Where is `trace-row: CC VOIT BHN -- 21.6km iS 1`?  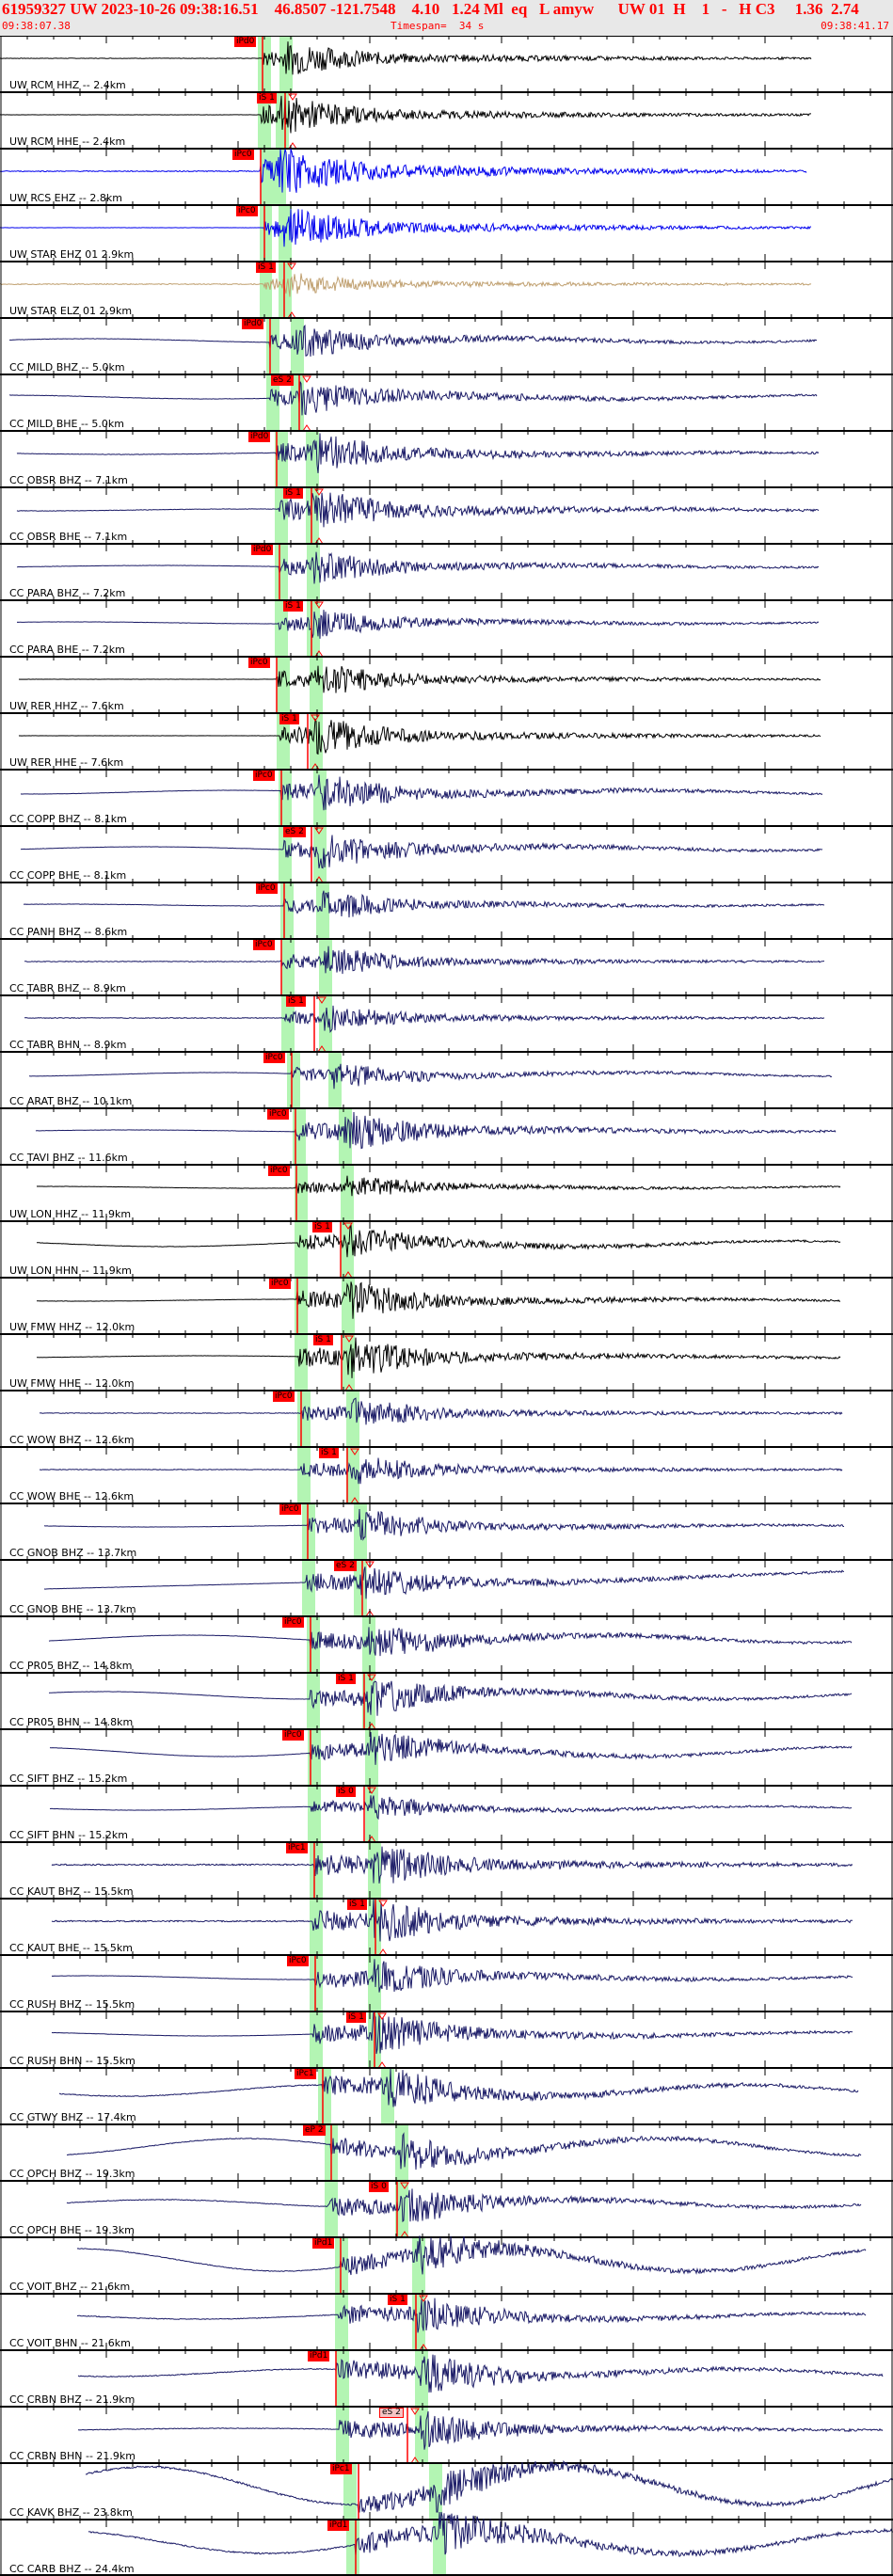 trace-row: CC VOIT BHN -- 21.6km iS 1 is located at coordinates (446, 2322).